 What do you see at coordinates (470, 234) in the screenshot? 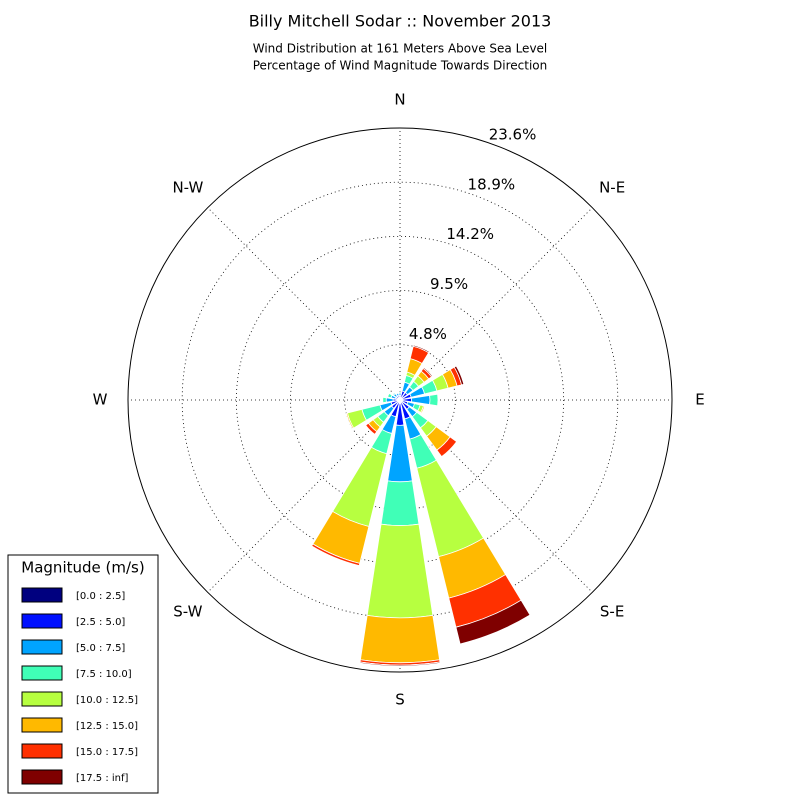
I see `r-tick-label: 14.2%` at bounding box center [470, 234].